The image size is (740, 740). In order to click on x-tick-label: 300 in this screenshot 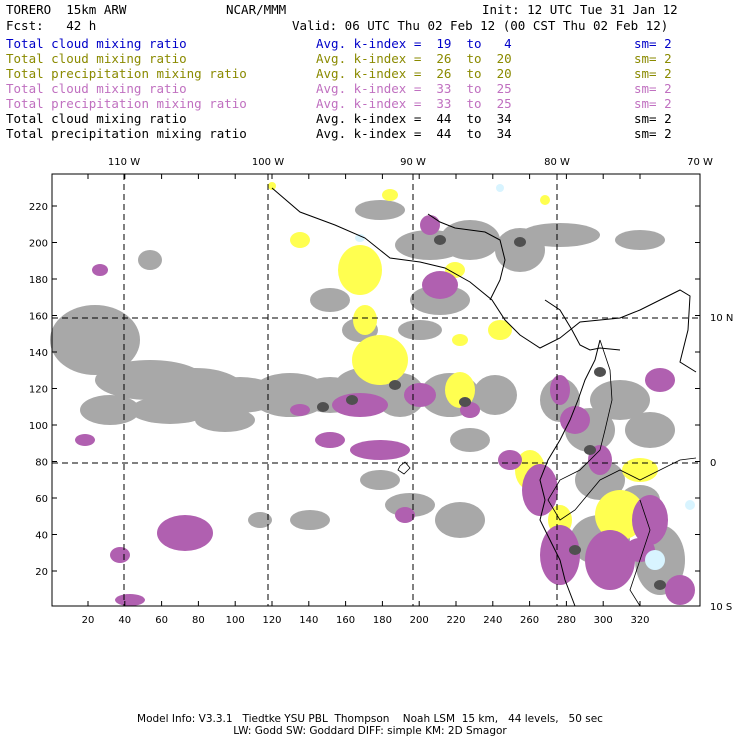, I will do `click(603, 620)`.